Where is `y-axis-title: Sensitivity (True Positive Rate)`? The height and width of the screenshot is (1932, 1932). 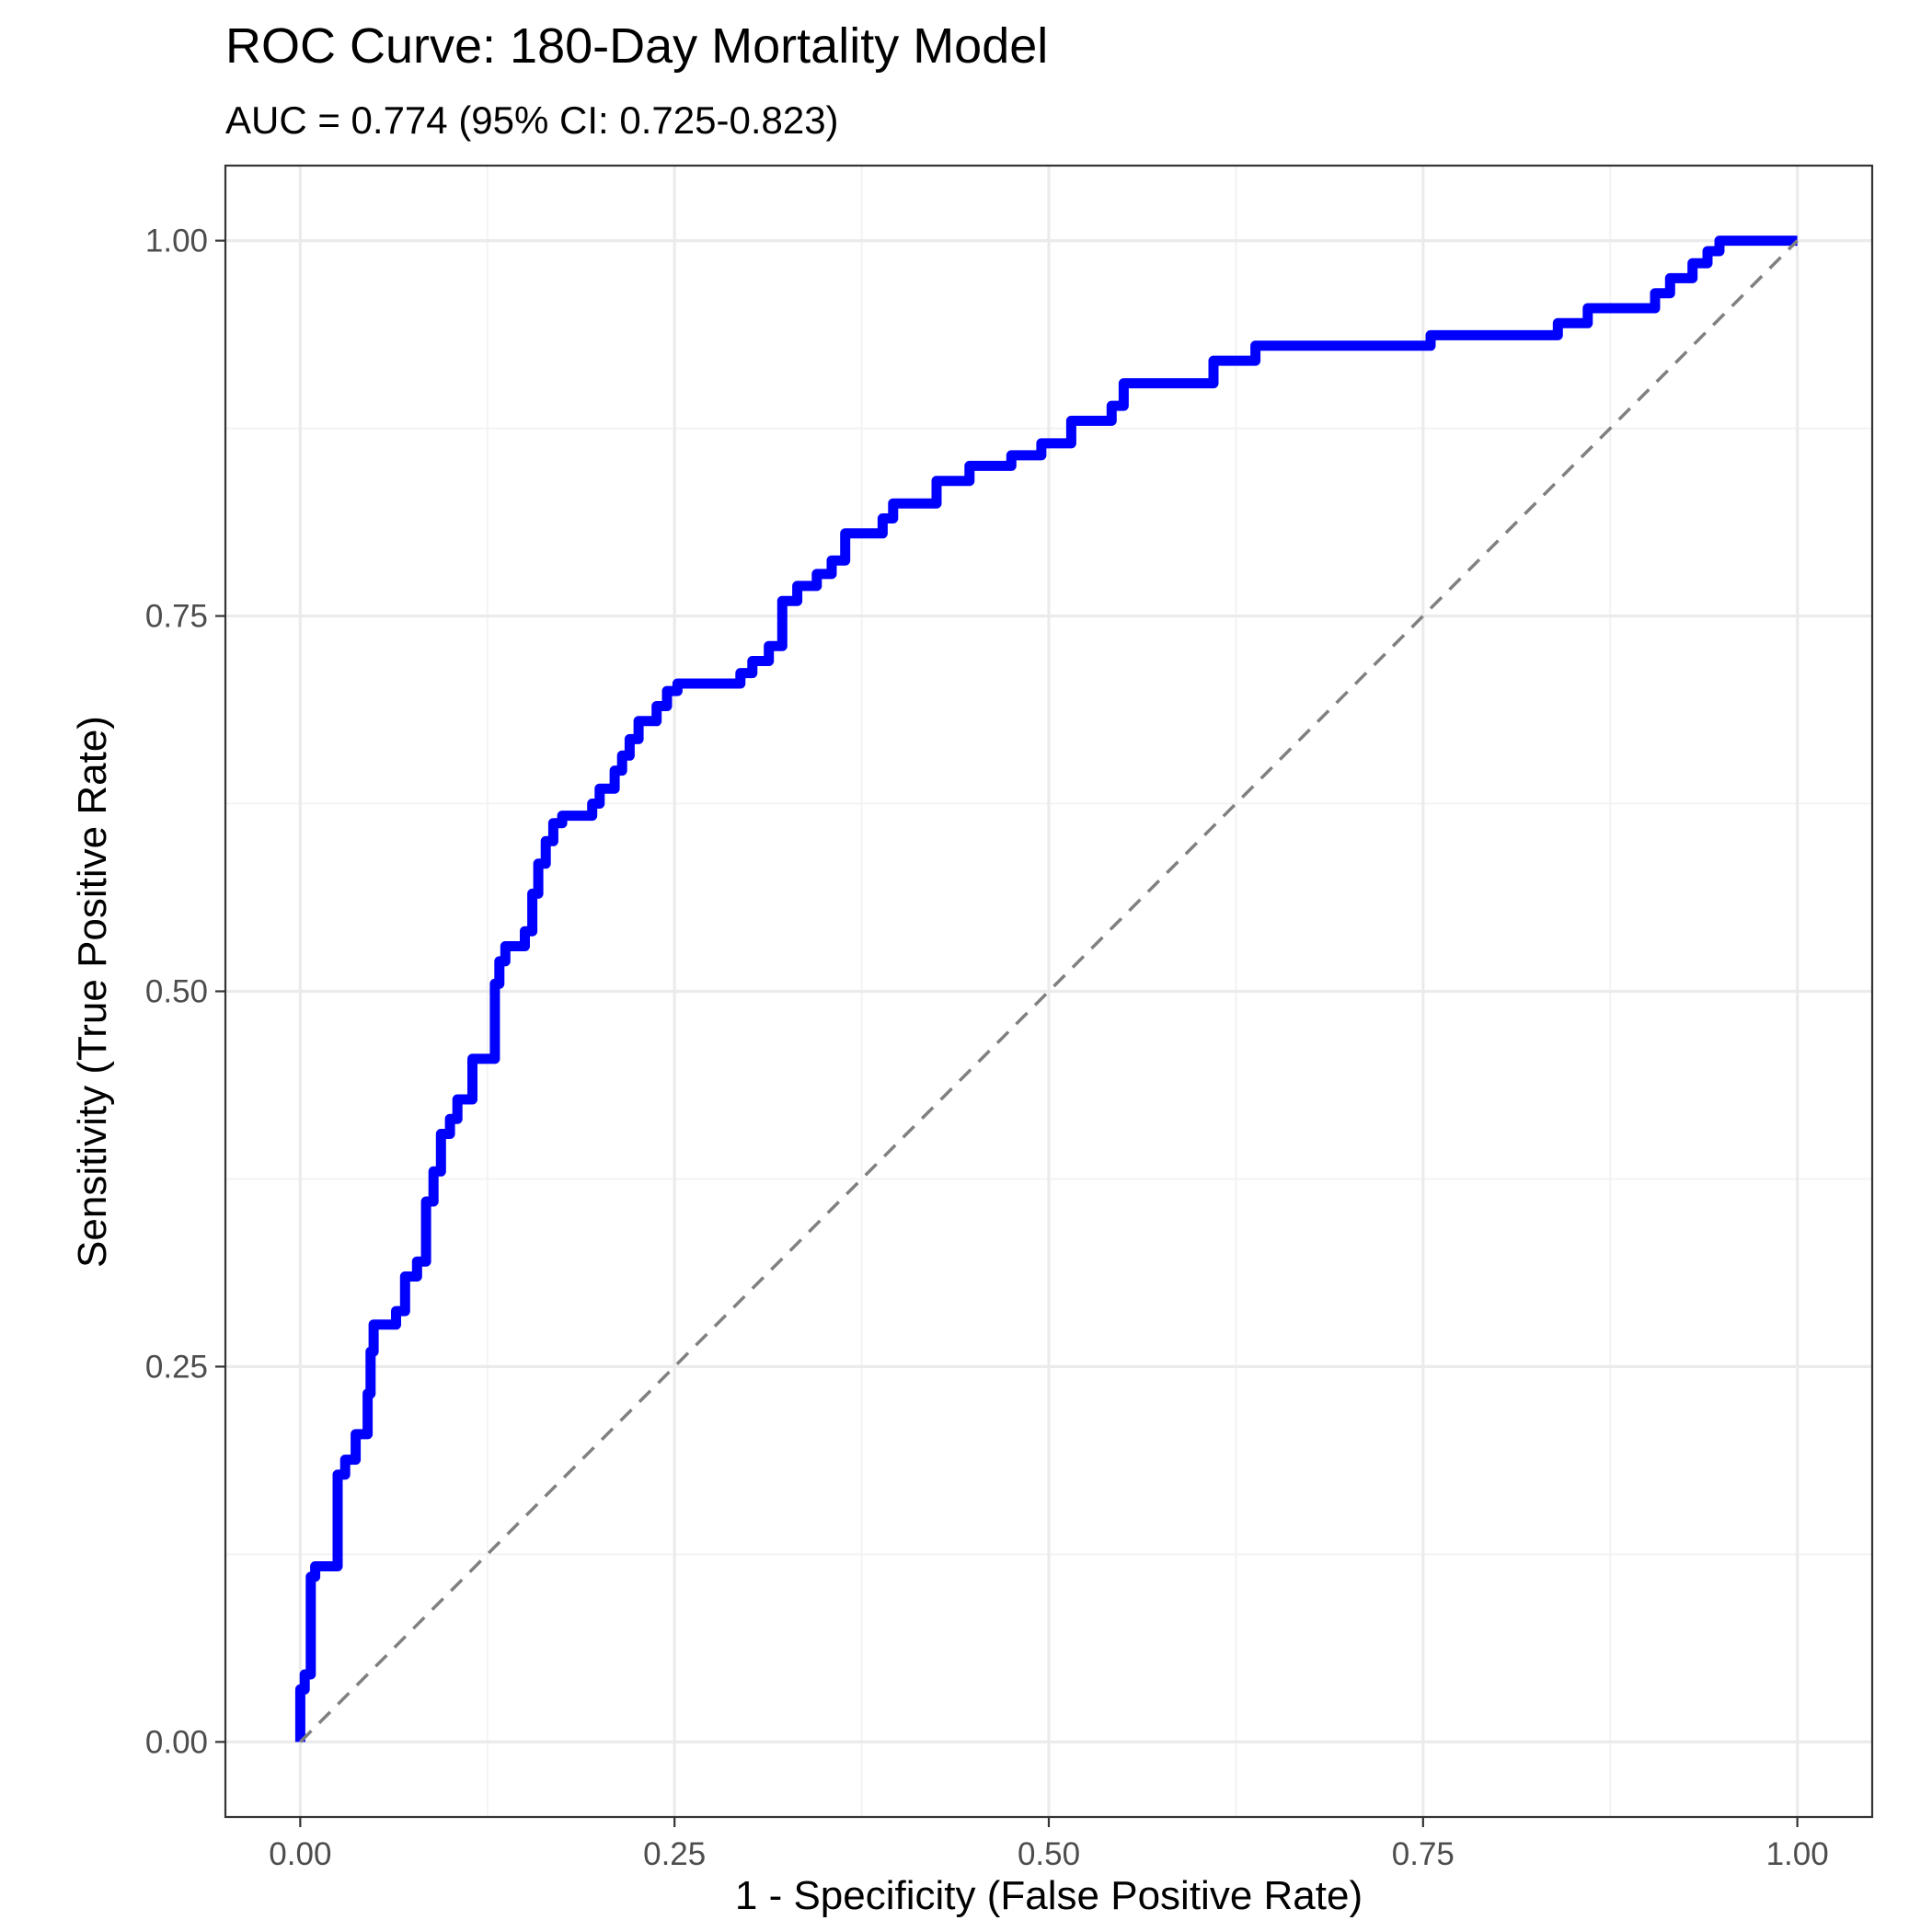 y-axis-title: Sensitivity (True Positive Rate) is located at coordinates (92, 992).